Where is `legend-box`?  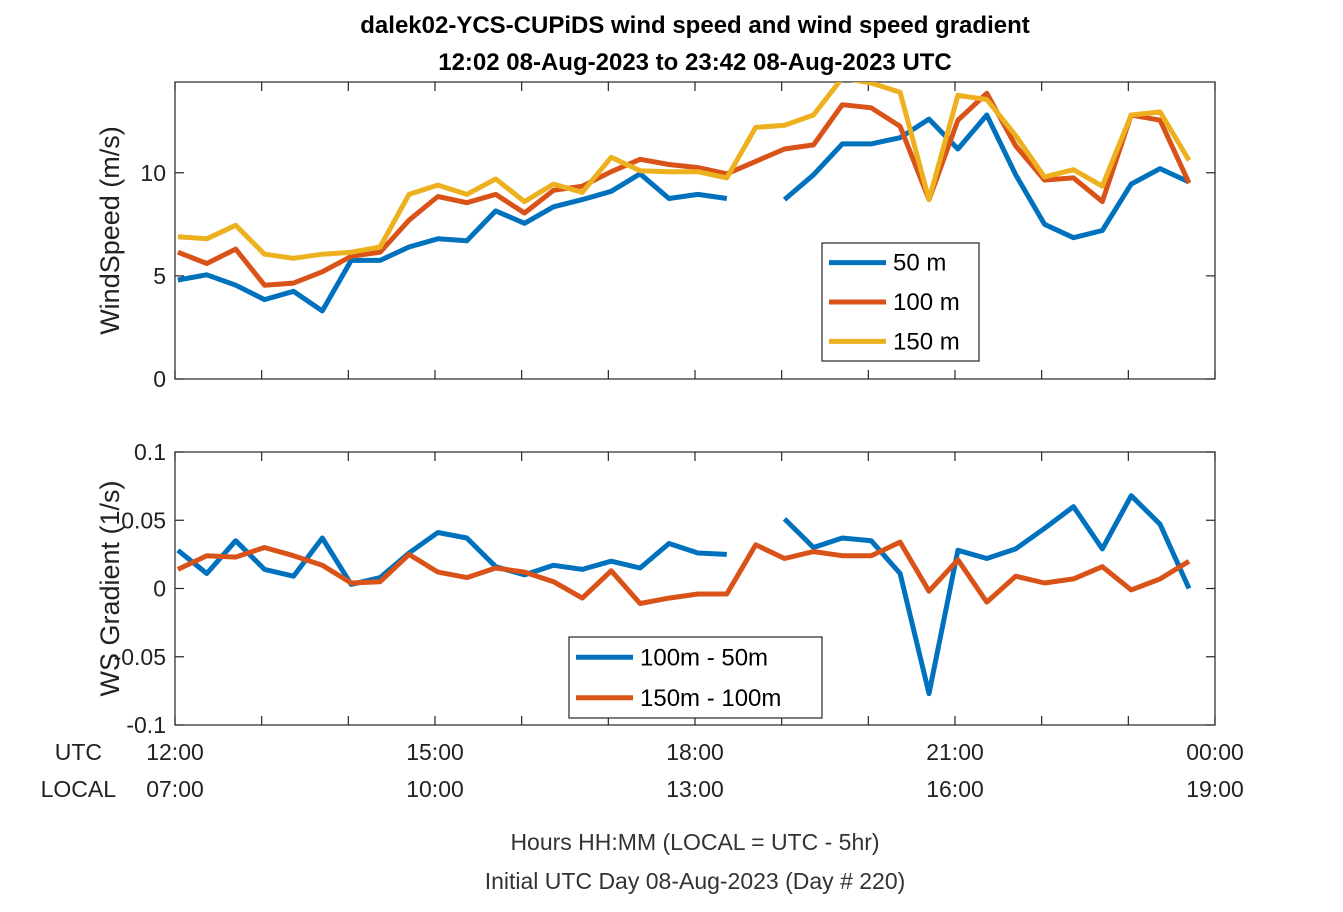 legend-box is located at coordinates (695, 677).